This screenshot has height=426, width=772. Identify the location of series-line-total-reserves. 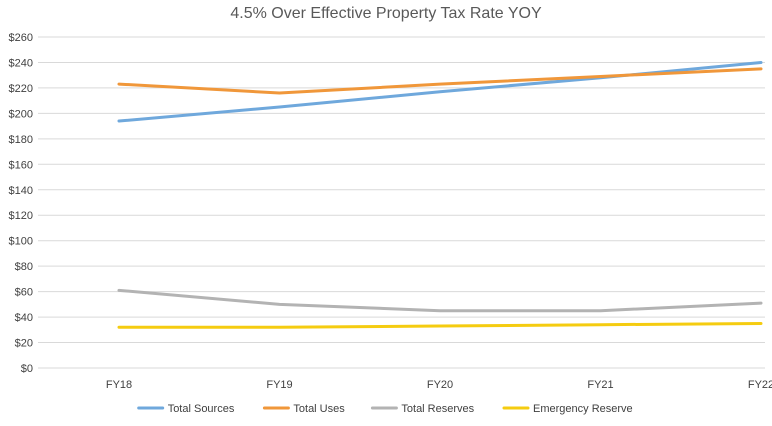
(440, 300).